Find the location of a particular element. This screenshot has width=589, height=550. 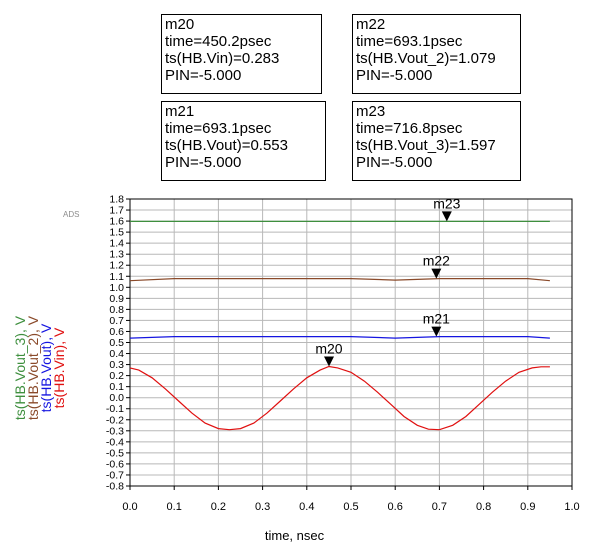

x-tick-label: 0.0 is located at coordinates (129, 507).